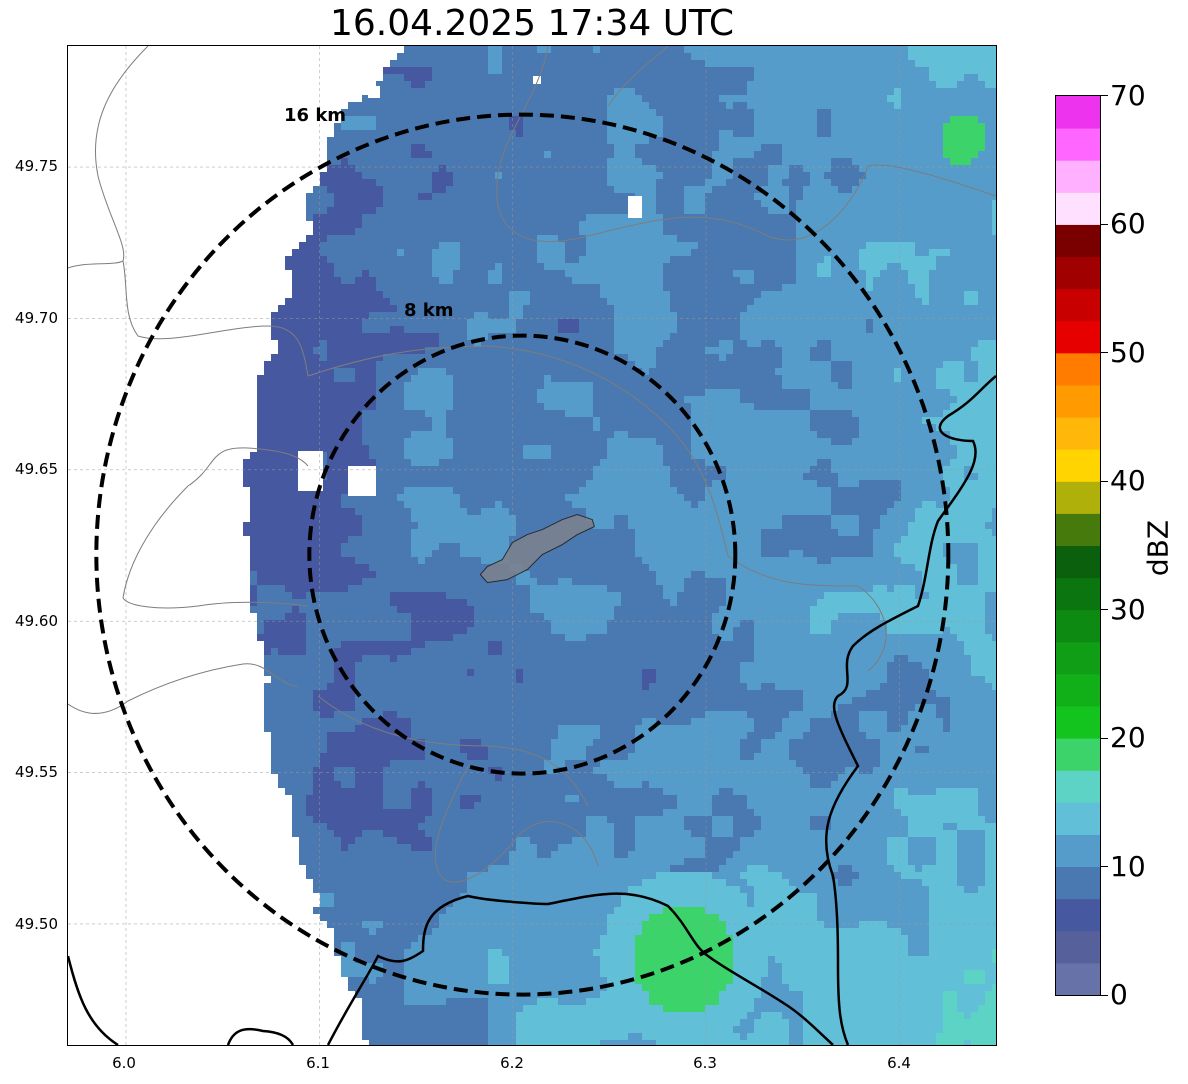 Image resolution: width=1188 pixels, height=1084 pixels. I want to click on colorbar-tick-label: 50, so click(1128, 352).